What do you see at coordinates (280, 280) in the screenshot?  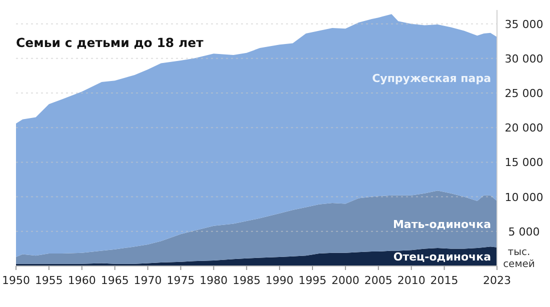 I see `x-tick-label: 1990` at bounding box center [280, 280].